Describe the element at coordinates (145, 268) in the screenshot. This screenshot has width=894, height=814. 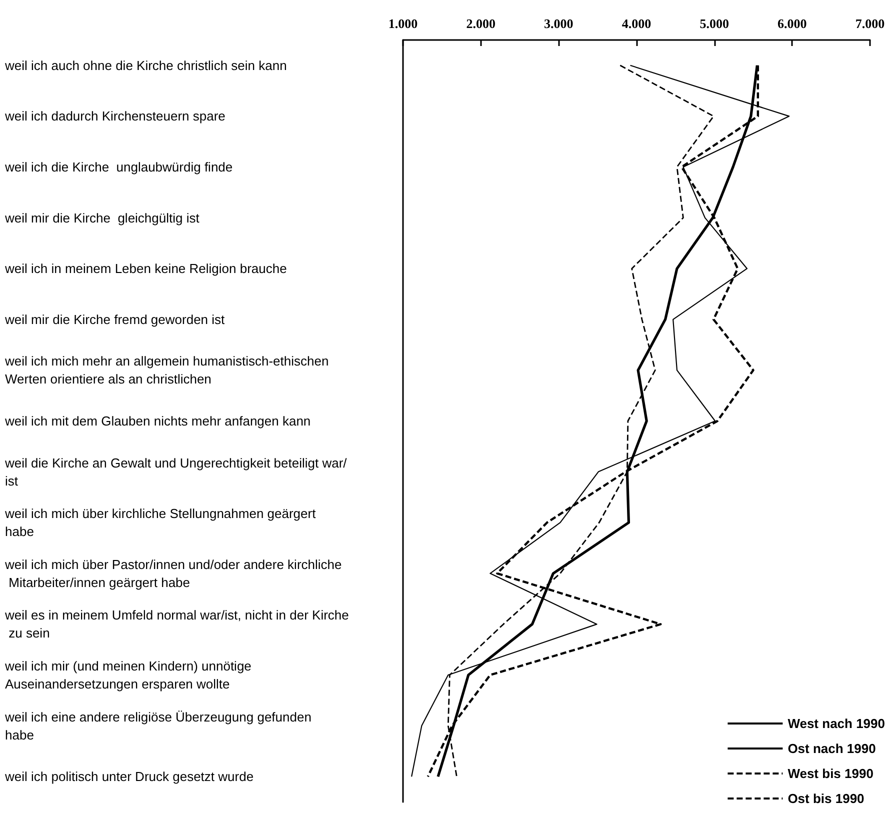
I see `y-tick-label: weil ich in meinem Leben keine Religion brauche` at that location.